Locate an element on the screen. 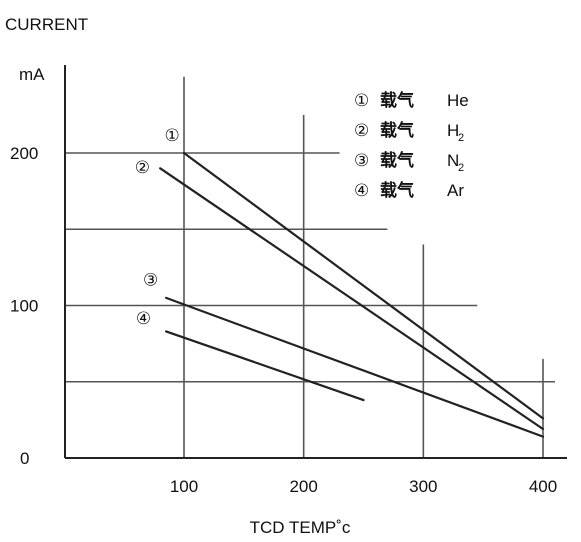 The image size is (581, 542). legend-gas-label: Ar is located at coordinates (455, 190).